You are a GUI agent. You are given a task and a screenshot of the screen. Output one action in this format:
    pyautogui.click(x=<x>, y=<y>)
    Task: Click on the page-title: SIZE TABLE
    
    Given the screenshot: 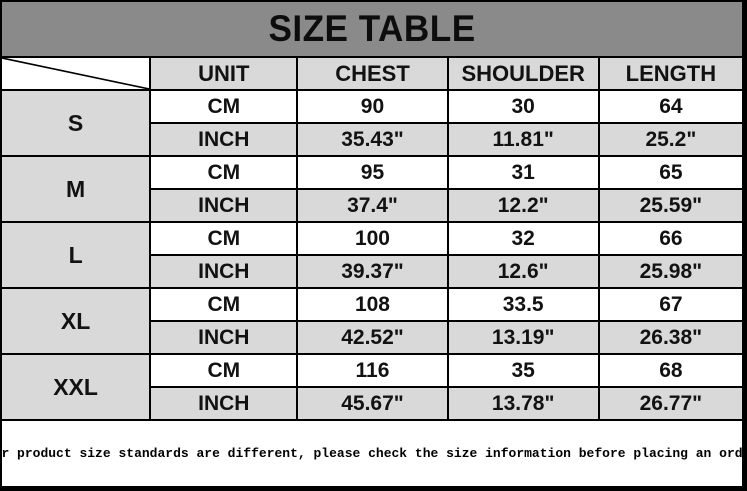 What is the action you would take?
    pyautogui.click(x=372, y=28)
    